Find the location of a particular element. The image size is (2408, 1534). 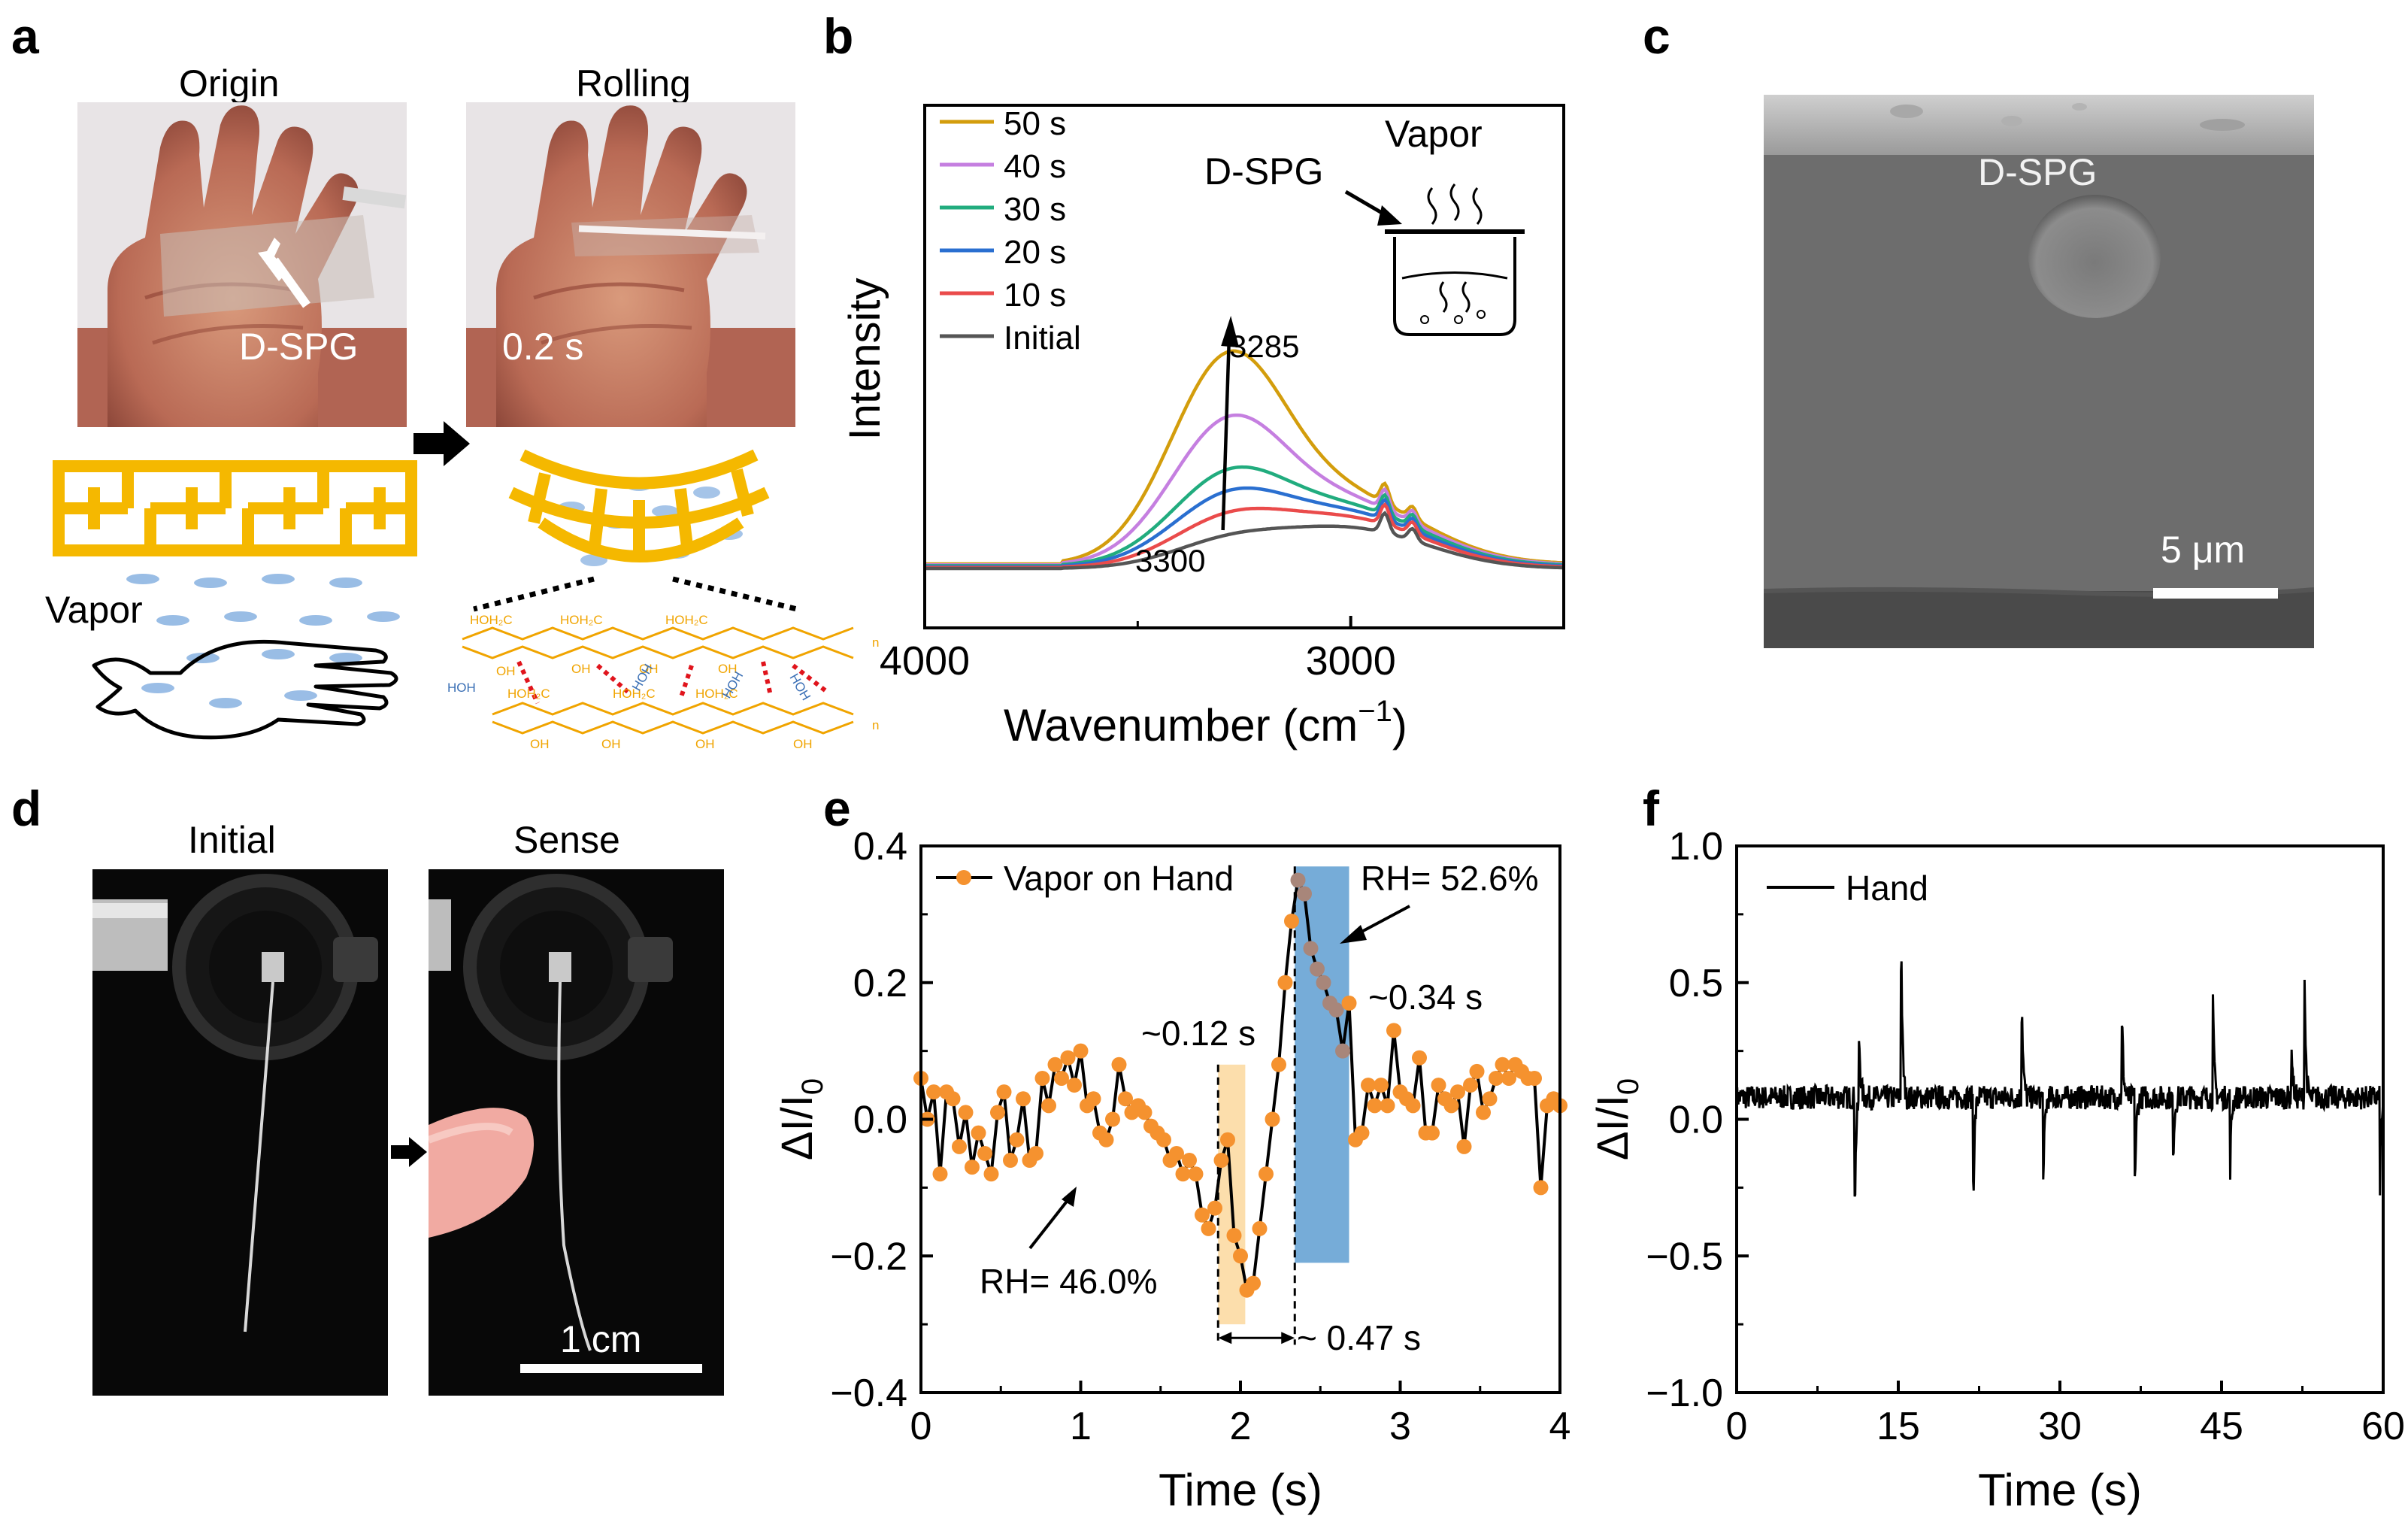

y-tick-label: 0.5 is located at coordinates (1696, 983).